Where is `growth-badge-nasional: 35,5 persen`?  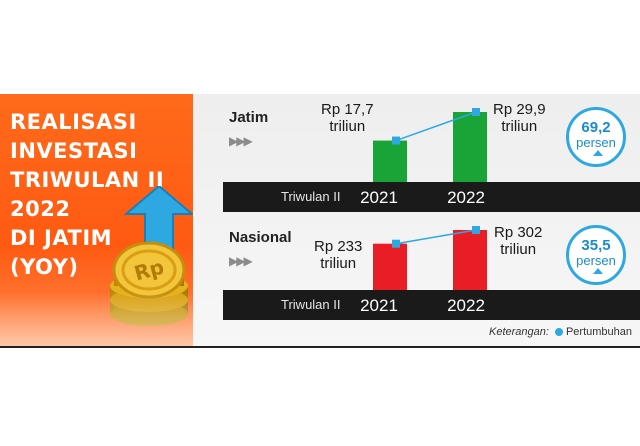
growth-badge-nasional: 35,5 persen is located at coordinates (596, 255).